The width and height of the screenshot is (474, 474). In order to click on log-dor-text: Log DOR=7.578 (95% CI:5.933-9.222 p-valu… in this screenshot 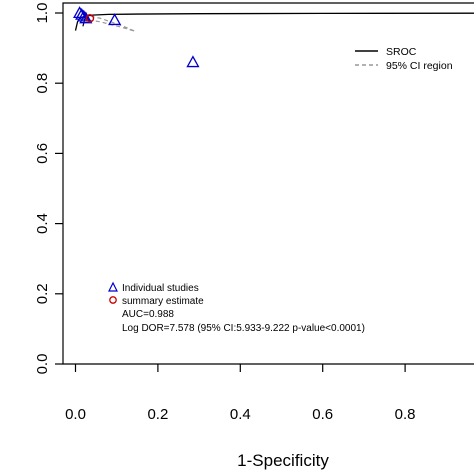, I will do `click(243, 328)`.